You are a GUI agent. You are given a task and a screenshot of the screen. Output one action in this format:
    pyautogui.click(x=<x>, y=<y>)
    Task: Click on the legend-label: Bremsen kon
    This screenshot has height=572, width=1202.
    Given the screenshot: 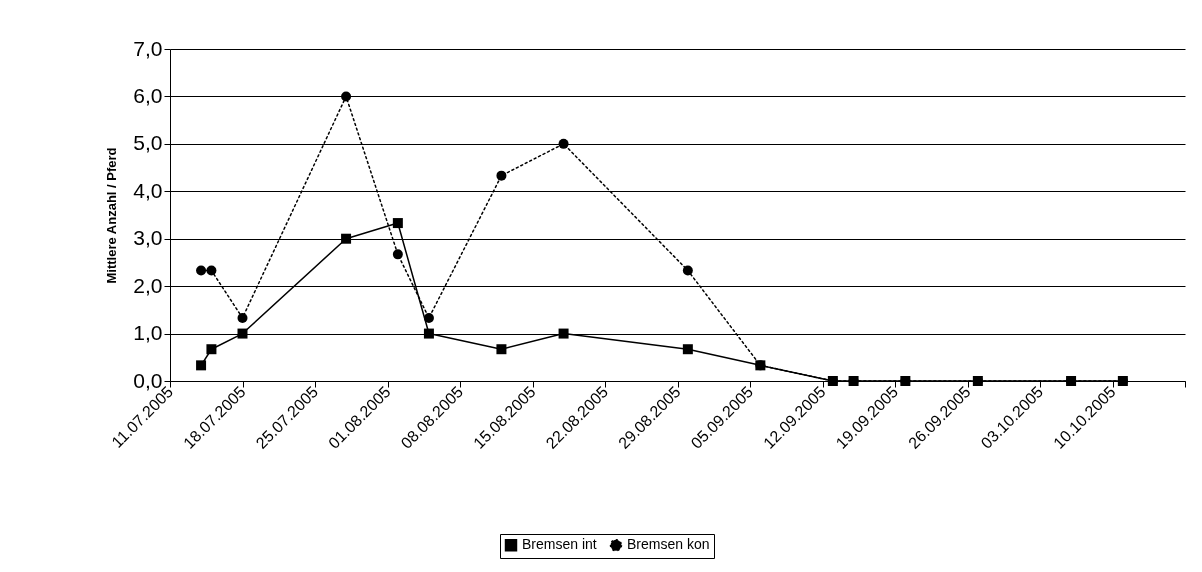 What is the action you would take?
    pyautogui.click(x=668, y=544)
    